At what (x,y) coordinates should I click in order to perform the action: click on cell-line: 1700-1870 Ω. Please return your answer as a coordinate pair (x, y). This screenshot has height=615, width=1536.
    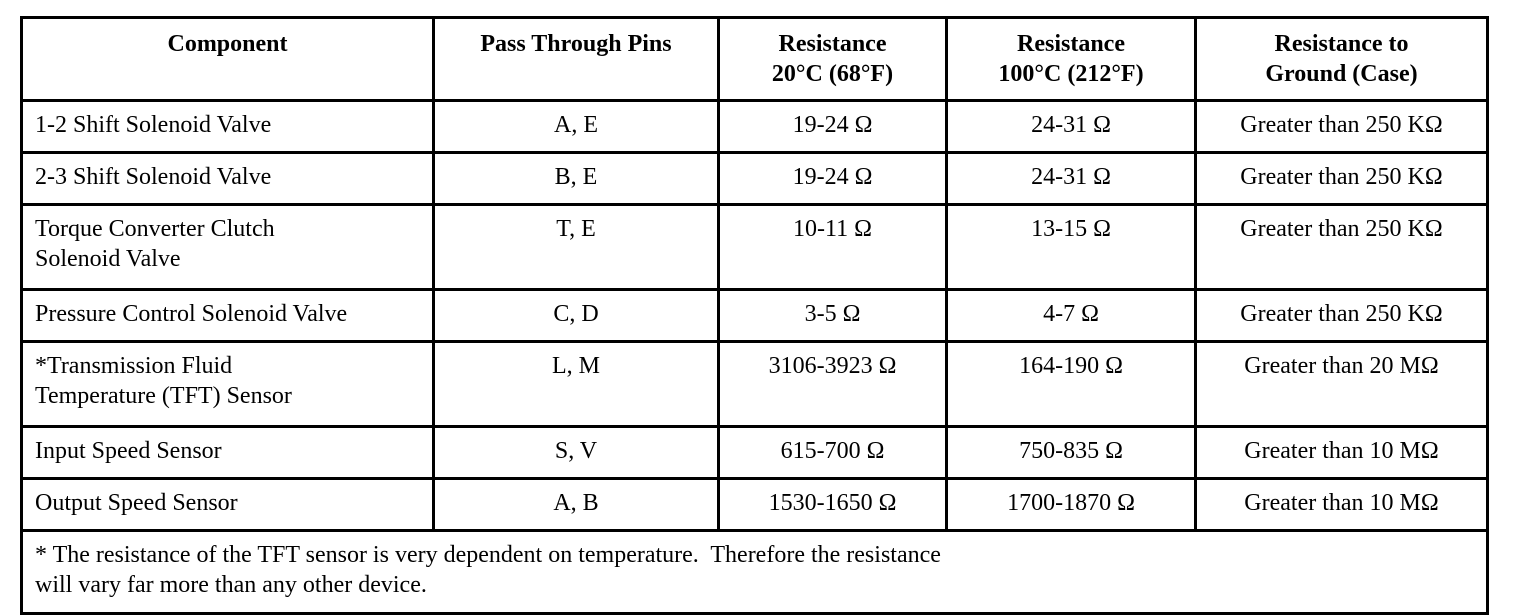
    Looking at the image, I should click on (1071, 503).